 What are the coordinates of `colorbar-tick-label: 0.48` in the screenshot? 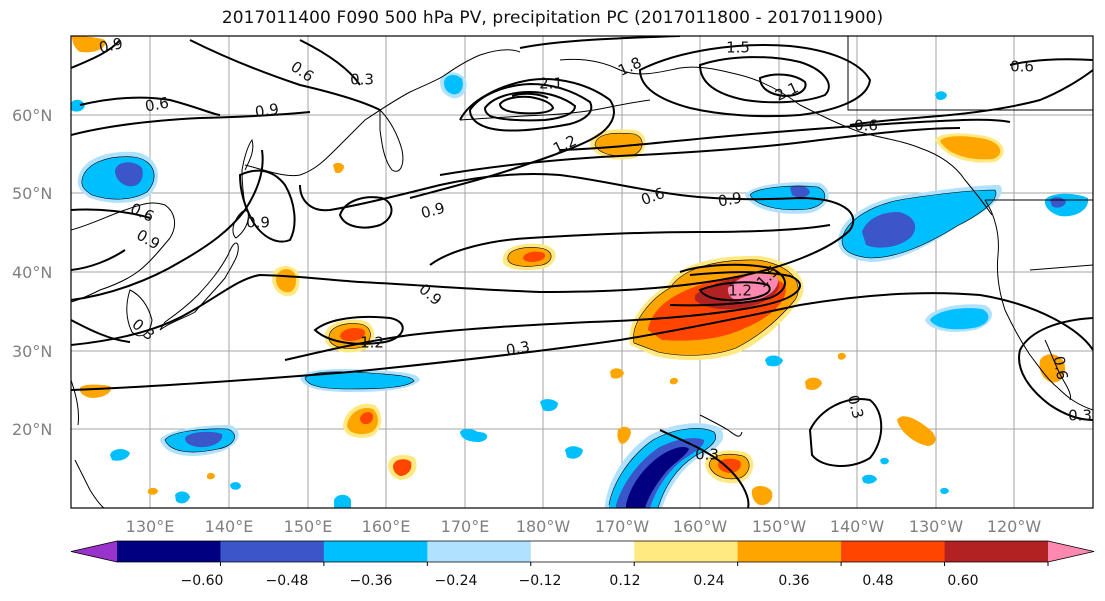 It's located at (877, 581).